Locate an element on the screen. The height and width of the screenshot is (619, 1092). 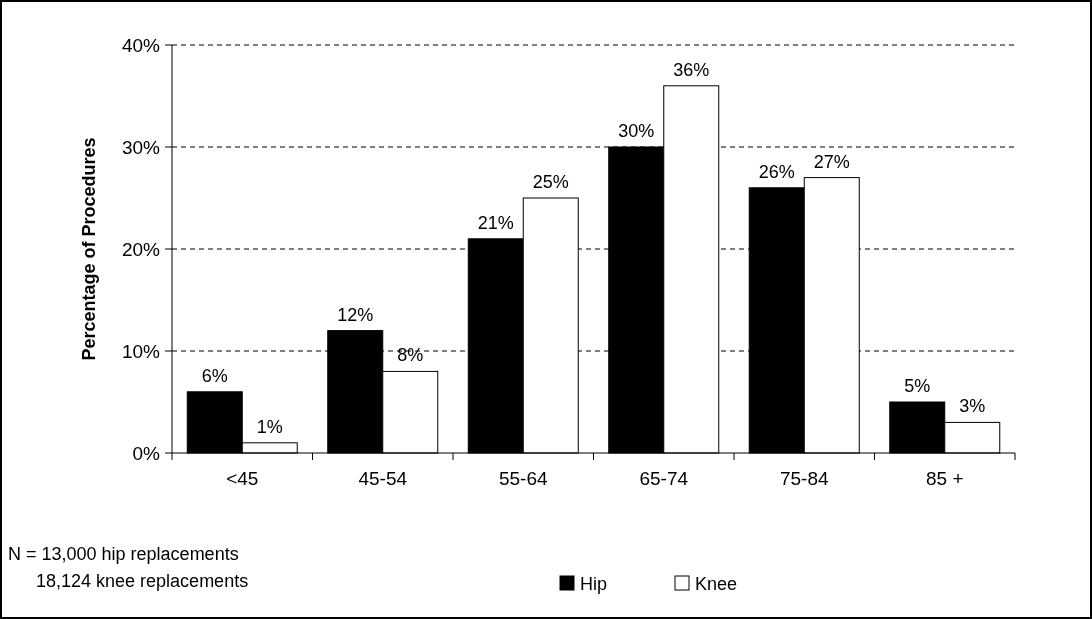
text: 18,124 knee replacements is located at coordinates (142, 581).